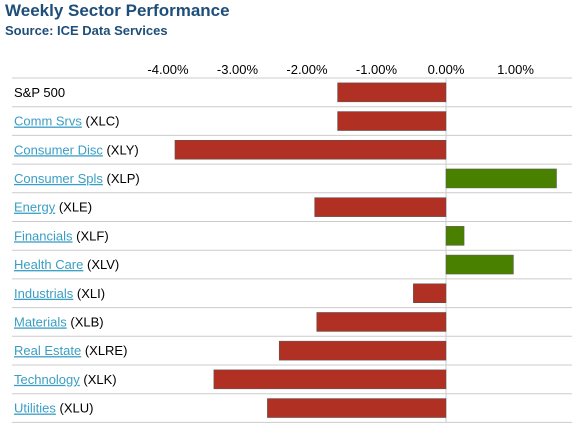 This screenshot has height=432, width=587. Describe the element at coordinates (430, 293) in the screenshot. I see `bar-industrials` at that location.